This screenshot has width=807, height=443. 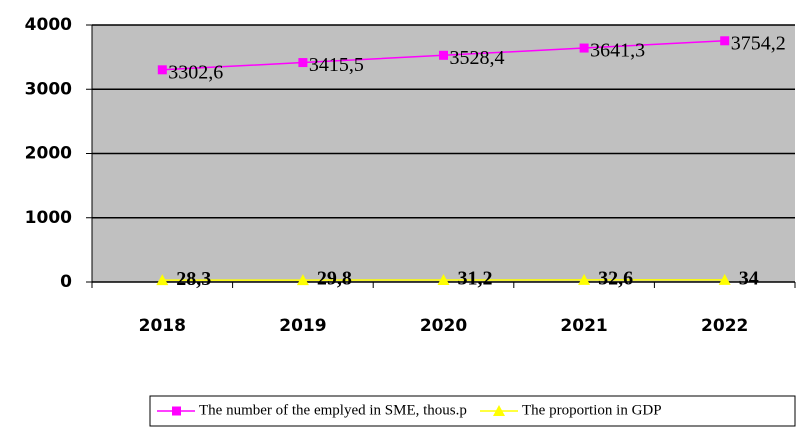 I want to click on y-tick-label: 1000, so click(x=48, y=218).